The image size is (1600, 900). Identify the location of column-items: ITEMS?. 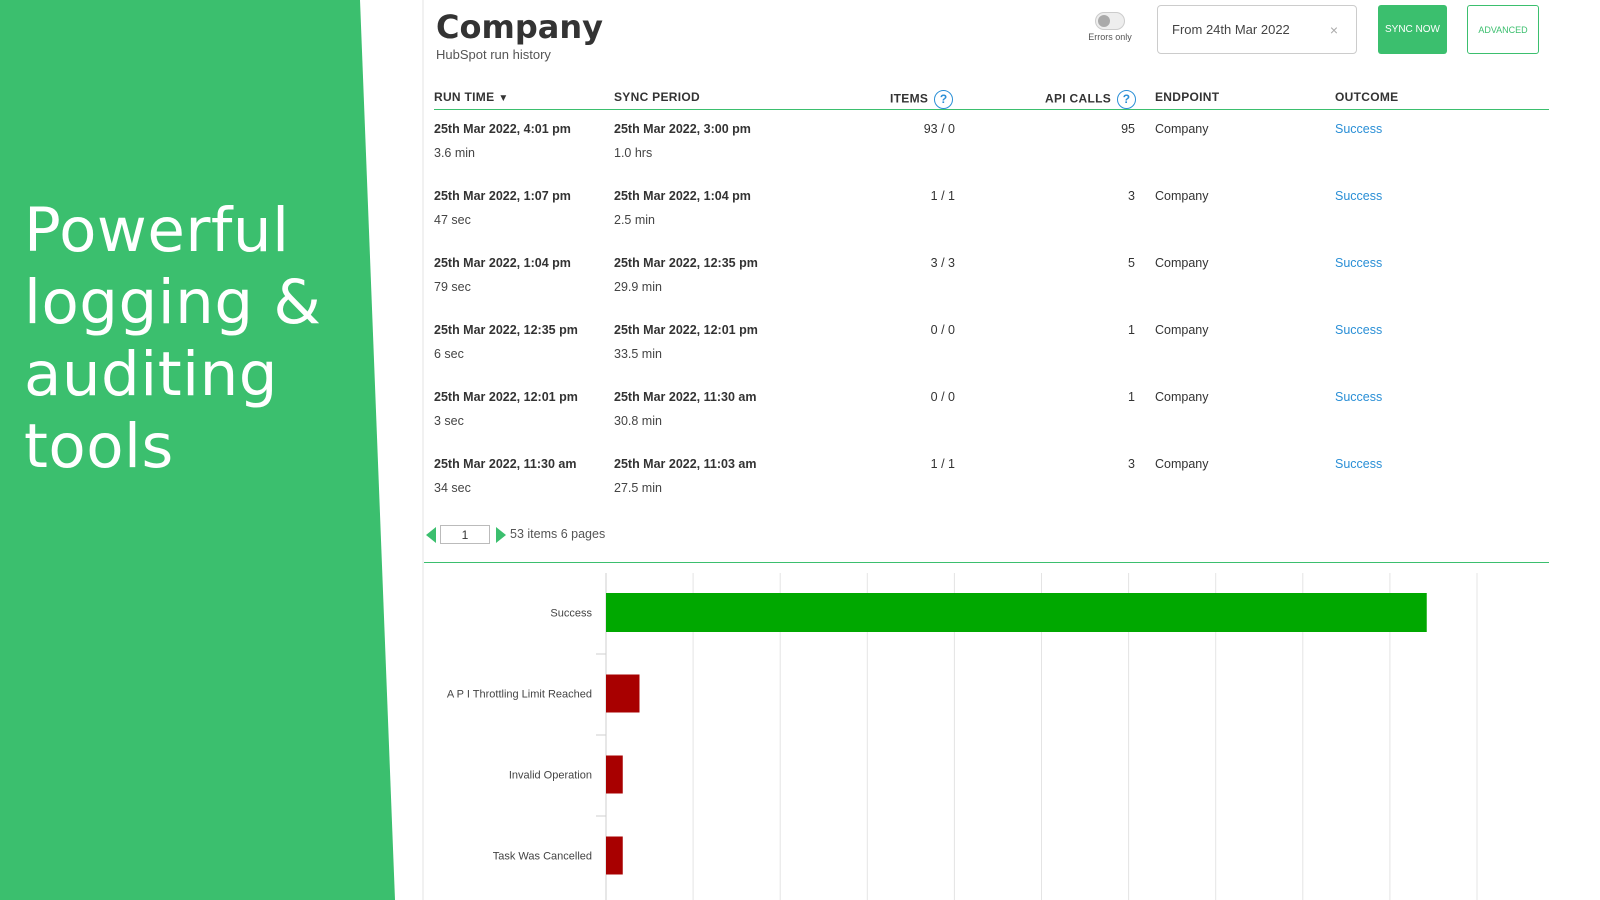
(922, 99).